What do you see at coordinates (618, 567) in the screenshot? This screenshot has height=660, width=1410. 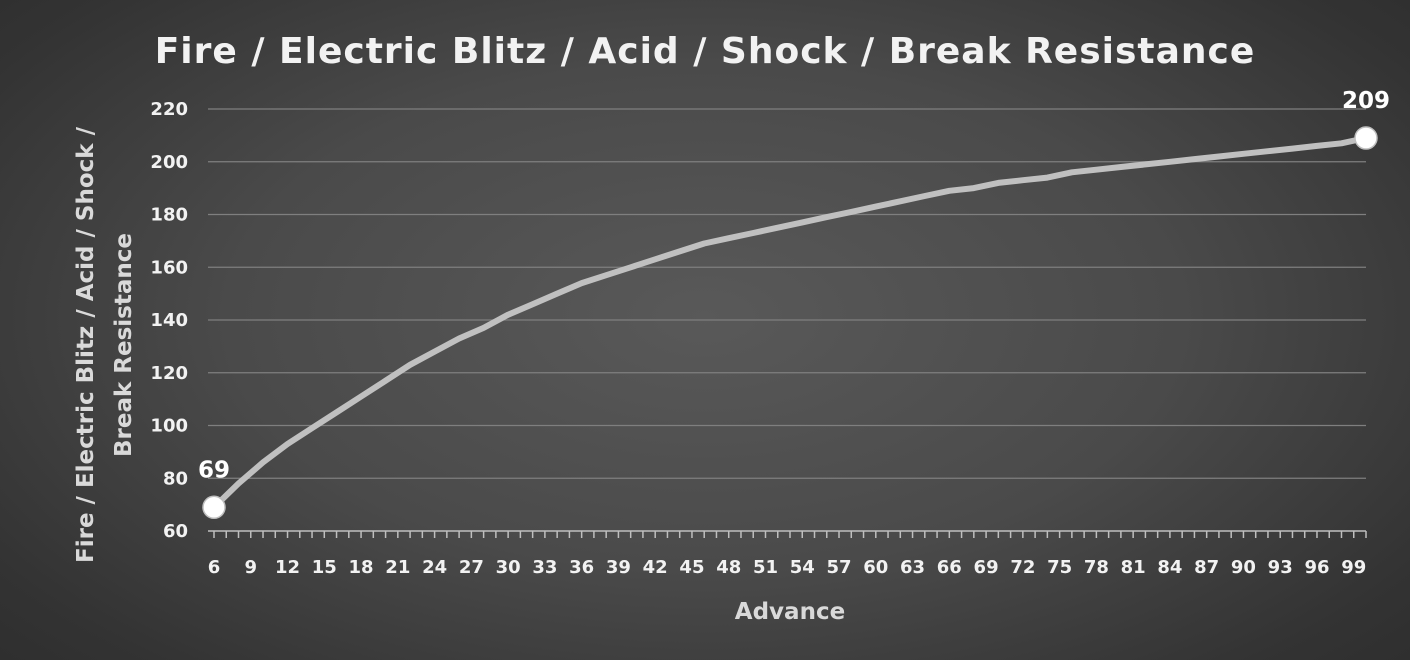 I see `x-tick-label-39: 39` at bounding box center [618, 567].